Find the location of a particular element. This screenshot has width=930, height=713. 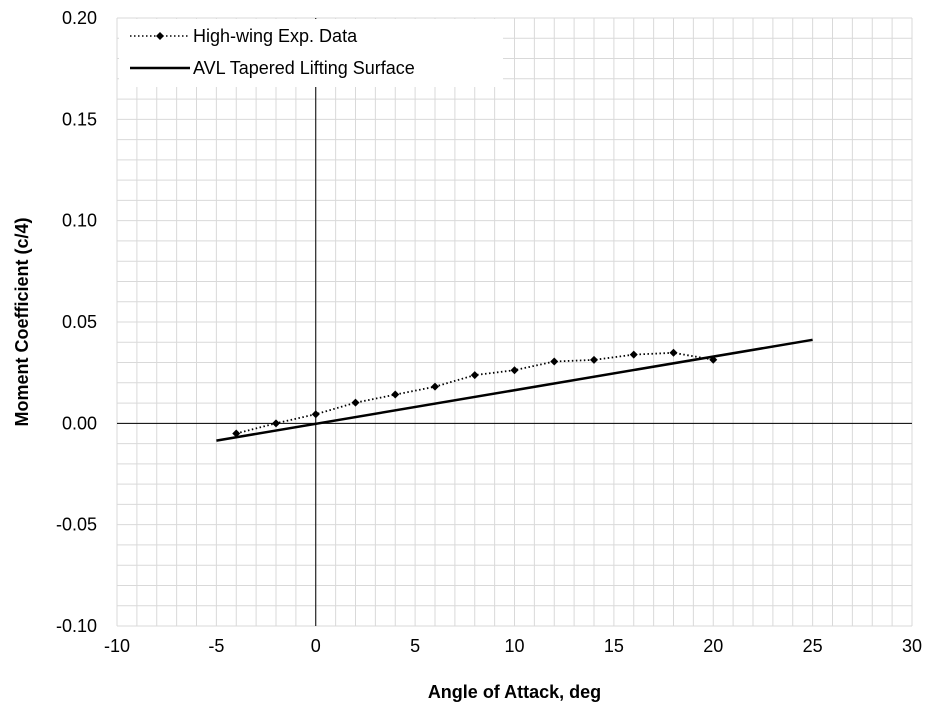

y-tick-label: 0.00 is located at coordinates (79, 423).